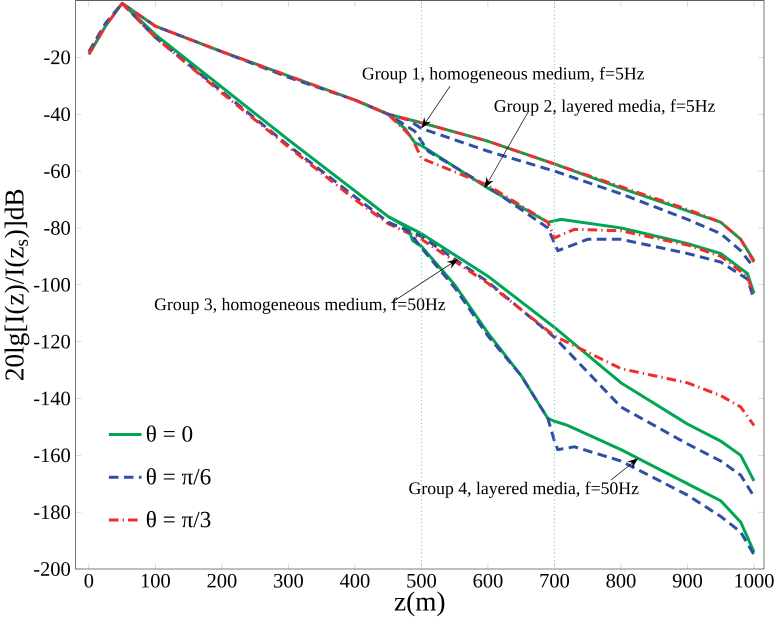 Image resolution: width=779 pixels, height=621 pixels. I want to click on y-axis-title: 20lg[I(z)/I(z$_{s}$)]dB, so click(17, 285).